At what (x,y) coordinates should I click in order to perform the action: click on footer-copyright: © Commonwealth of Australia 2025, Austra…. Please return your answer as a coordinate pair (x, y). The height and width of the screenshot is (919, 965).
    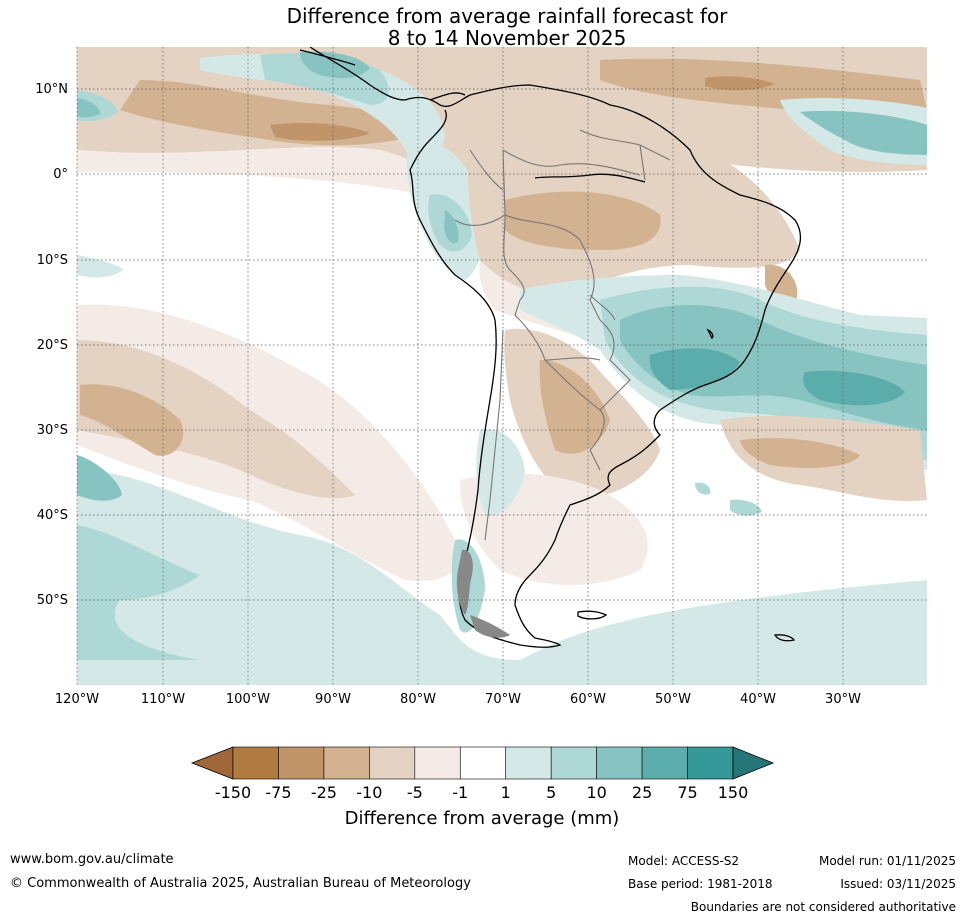
    Looking at the image, I should click on (240, 883).